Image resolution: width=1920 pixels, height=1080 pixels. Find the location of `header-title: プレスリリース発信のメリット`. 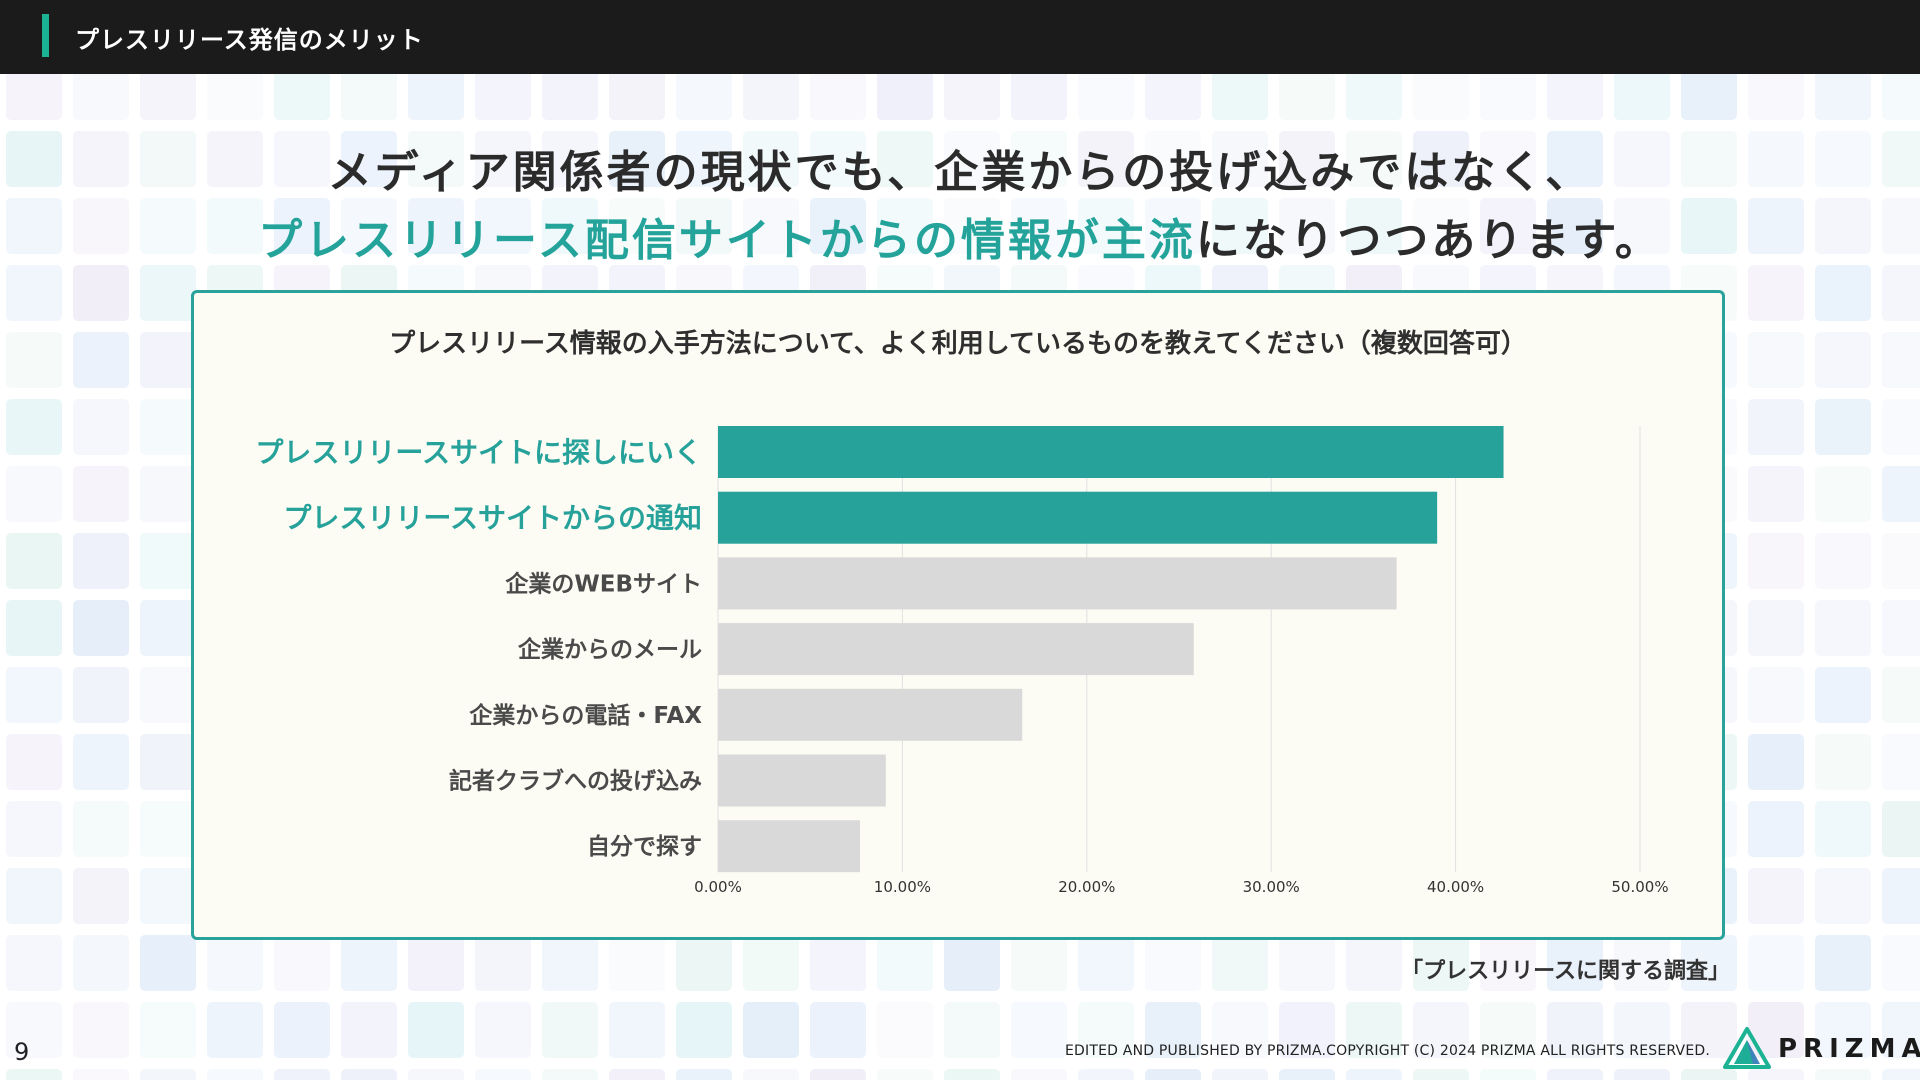

header-title: プレスリリース発信のメリット is located at coordinates (249, 40).